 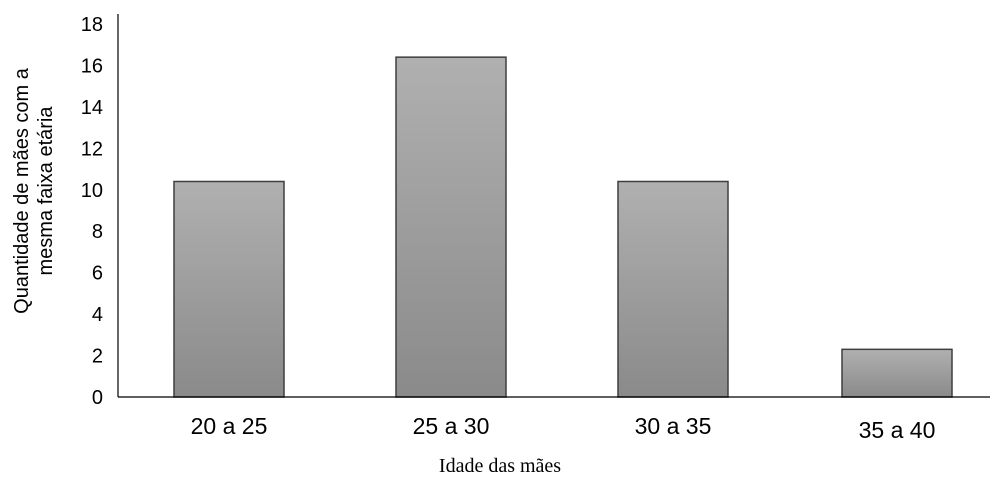 What do you see at coordinates (897, 430) in the screenshot?
I see `x-category-label: 35 a 40` at bounding box center [897, 430].